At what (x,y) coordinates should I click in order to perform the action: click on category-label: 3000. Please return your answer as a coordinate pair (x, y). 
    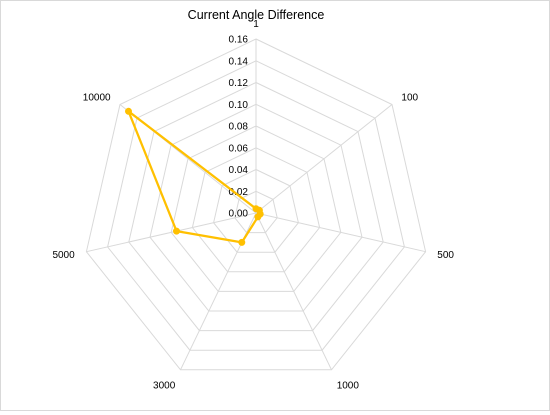
    Looking at the image, I should click on (164, 386).